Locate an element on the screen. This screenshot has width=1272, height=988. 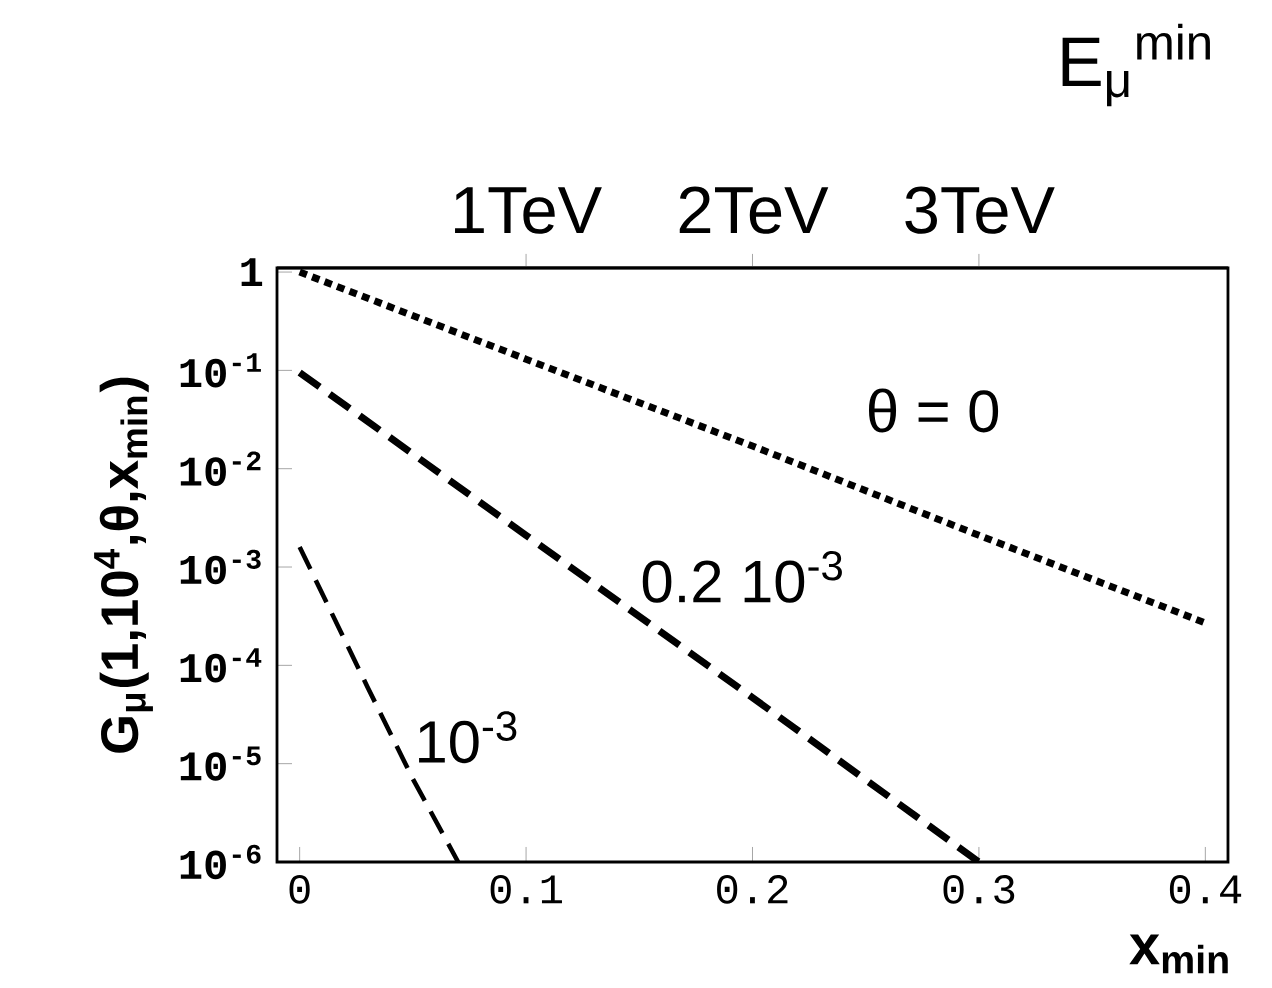
annotation: 0.2 10$^{-3}$ is located at coordinates (742, 576).